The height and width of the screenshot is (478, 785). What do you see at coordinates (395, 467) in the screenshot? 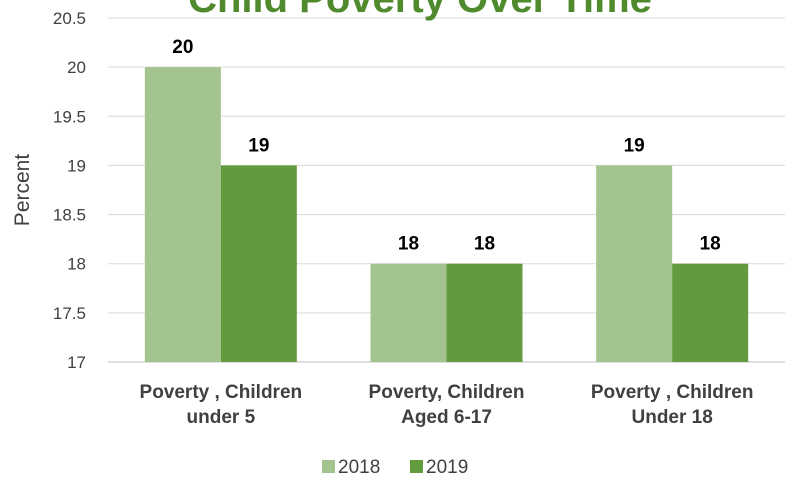
I see `legend: 2018 2019` at bounding box center [395, 467].